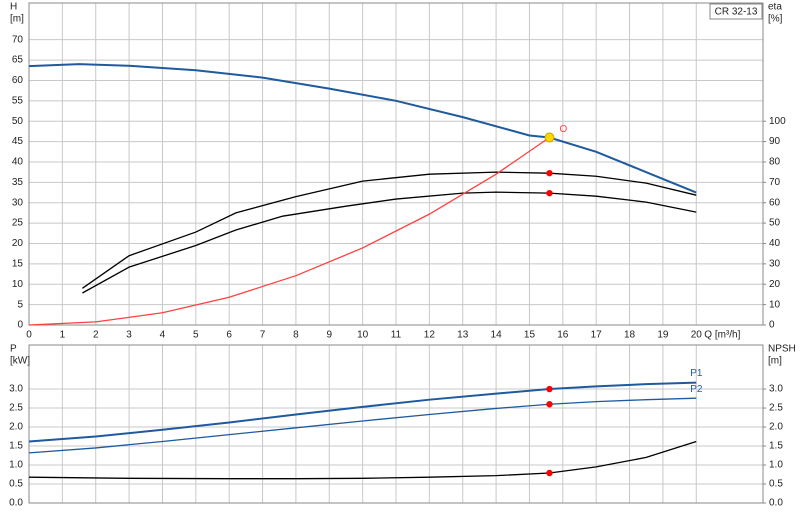 The width and height of the screenshot is (800, 520). I want to click on y-tick-label: 20, so click(18, 243).